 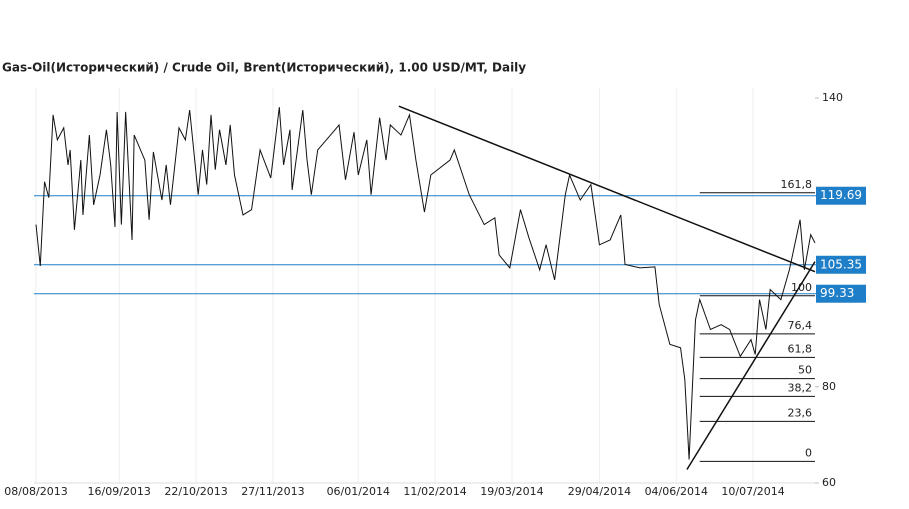 What do you see at coordinates (195, 491) in the screenshot?
I see `x-tick-label: 22/10/2013` at bounding box center [195, 491].